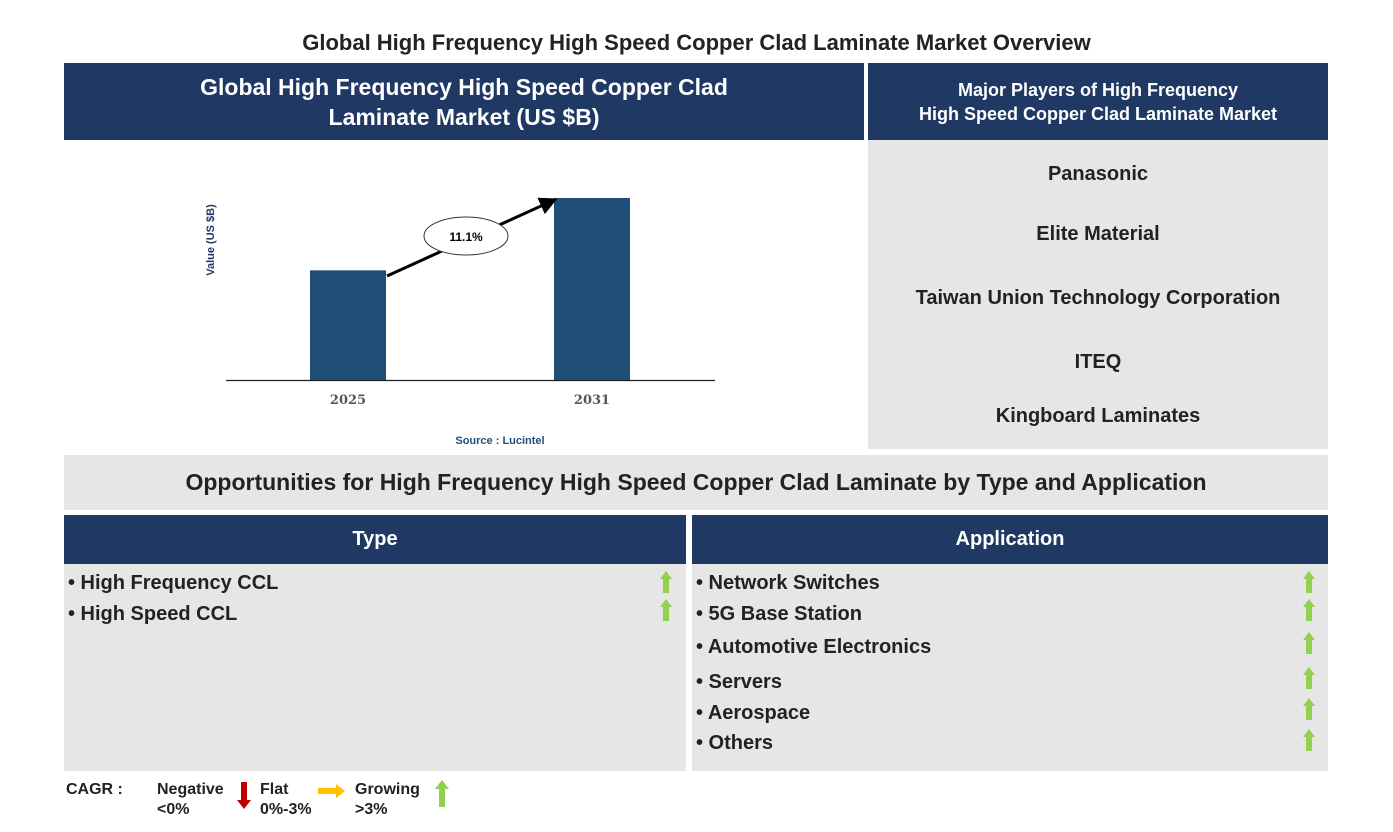 The width and height of the screenshot is (1393, 832). What do you see at coordinates (1098, 174) in the screenshot?
I see `player-item: Panasonic` at bounding box center [1098, 174].